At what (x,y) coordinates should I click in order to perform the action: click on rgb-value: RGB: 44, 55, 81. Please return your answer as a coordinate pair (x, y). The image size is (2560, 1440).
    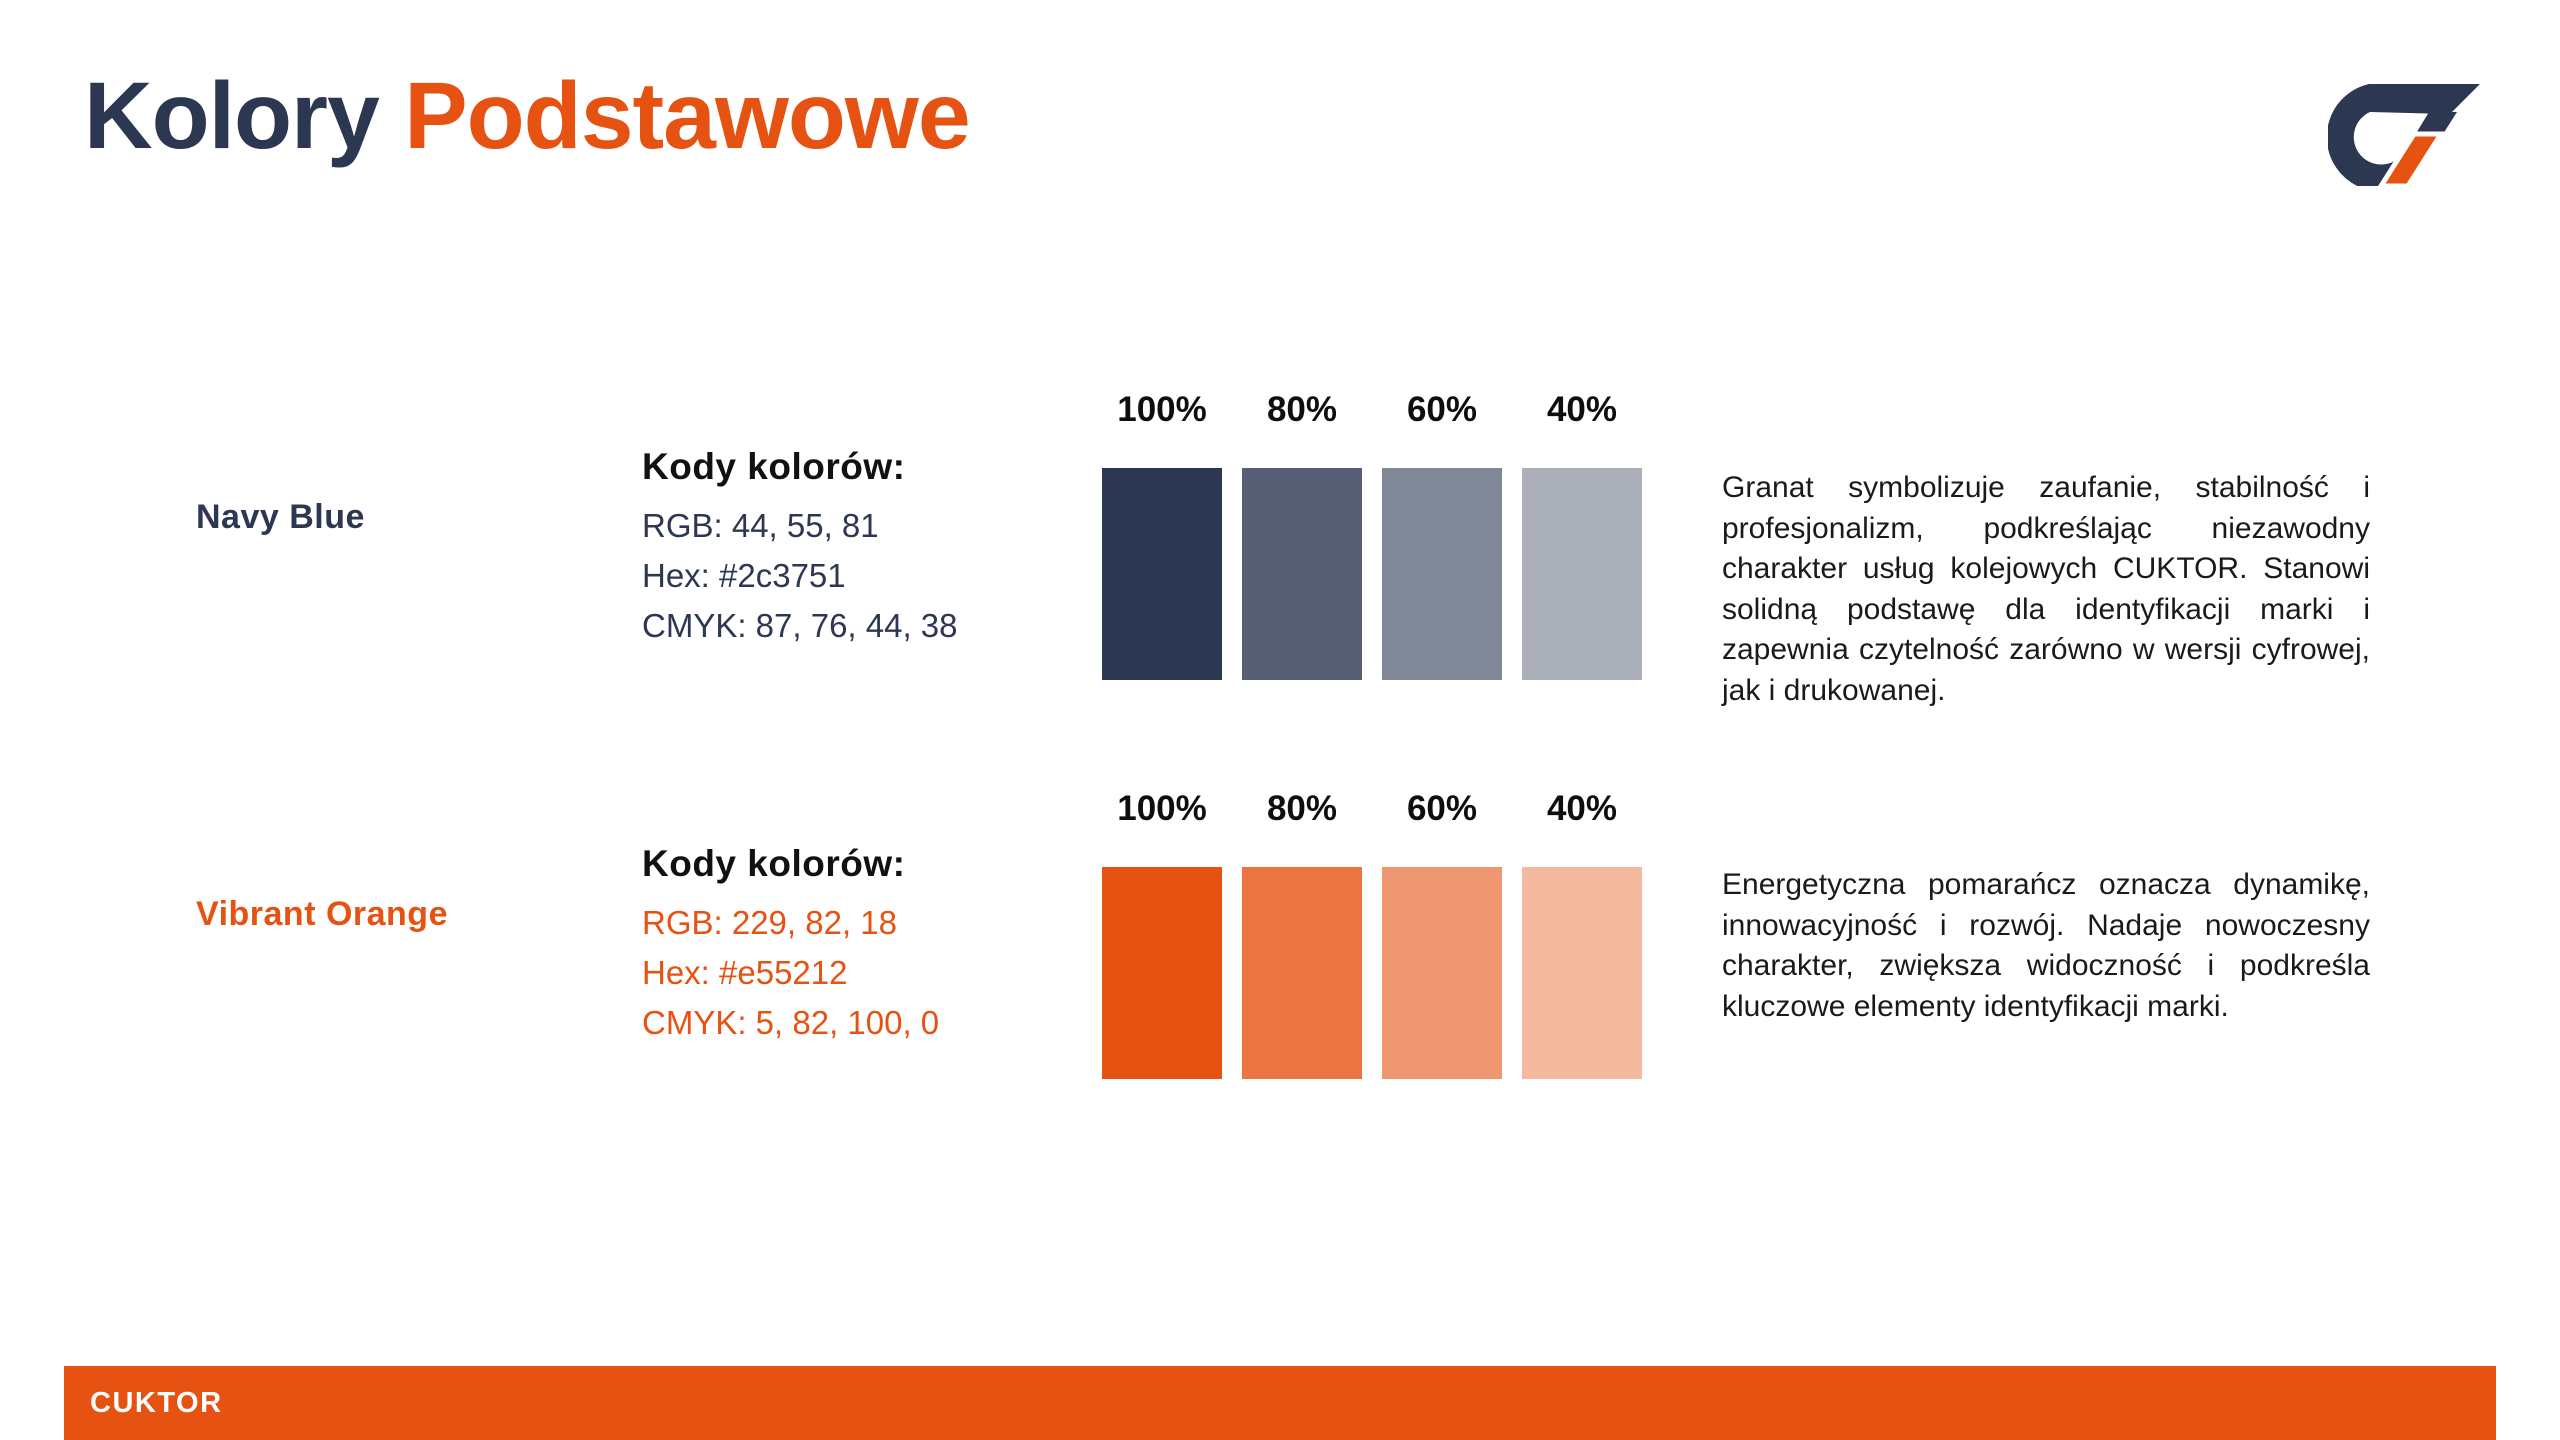
    Looking at the image, I should click on (760, 525).